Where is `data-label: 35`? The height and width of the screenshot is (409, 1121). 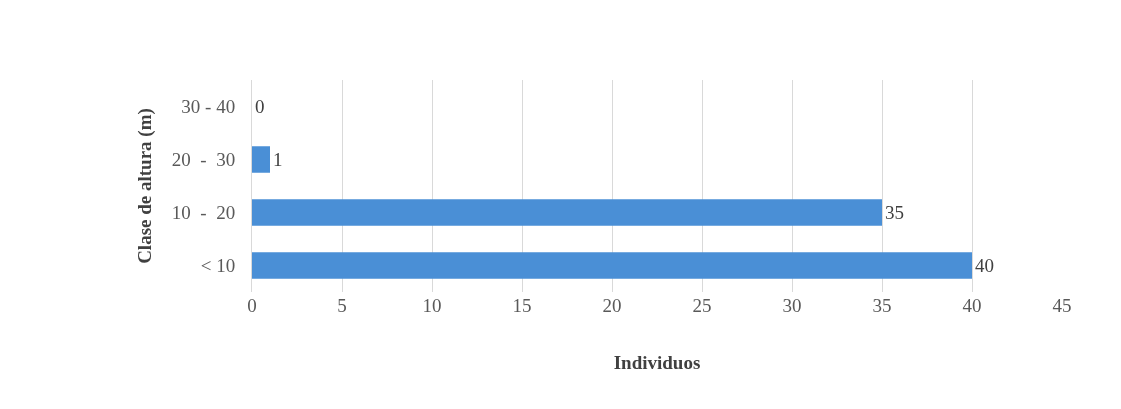
data-label: 35 is located at coordinates (894, 212).